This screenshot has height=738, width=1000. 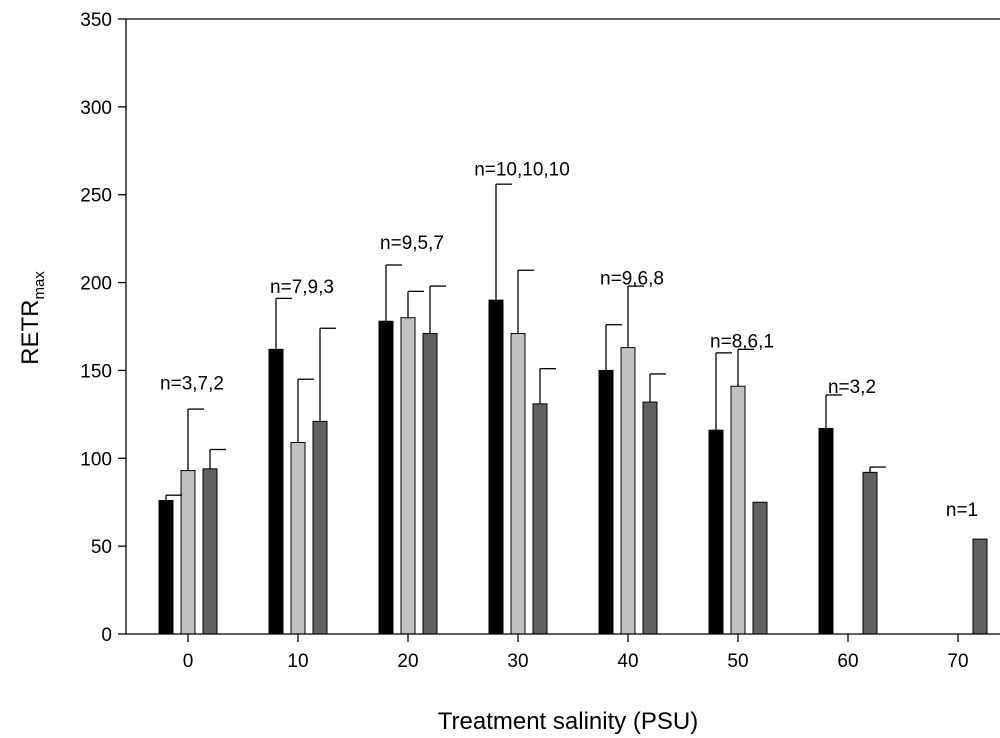 I want to click on y-axis-title: RETRmax, so click(x=32, y=318).